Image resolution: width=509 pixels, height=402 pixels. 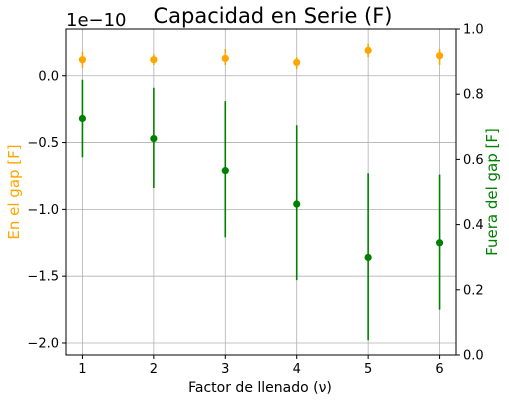 I want to click on left-y-tick-label: −1.5, so click(x=43, y=277).